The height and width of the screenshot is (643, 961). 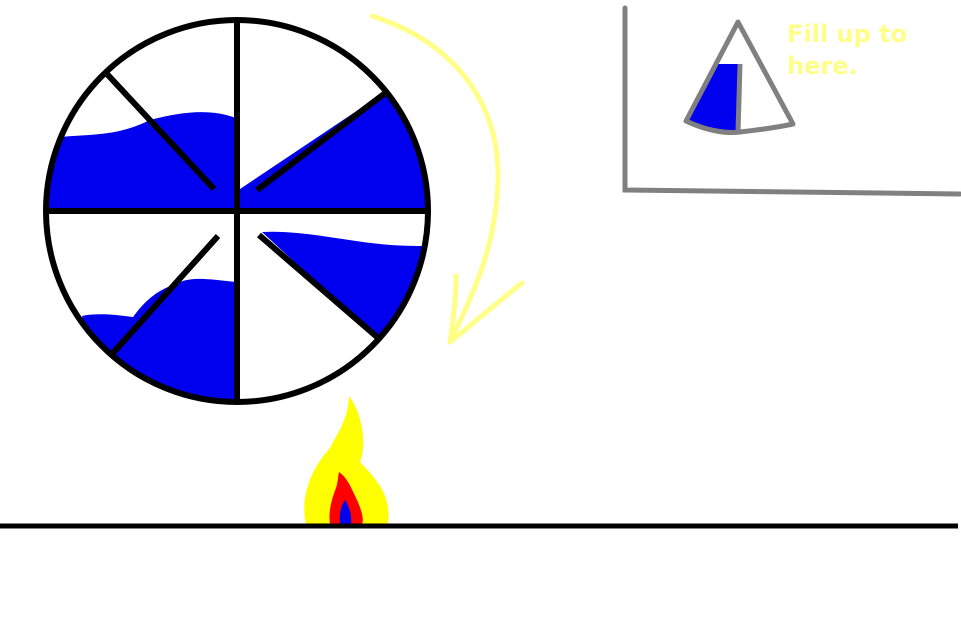 I want to click on inset-frame, so click(x=791, y=101).